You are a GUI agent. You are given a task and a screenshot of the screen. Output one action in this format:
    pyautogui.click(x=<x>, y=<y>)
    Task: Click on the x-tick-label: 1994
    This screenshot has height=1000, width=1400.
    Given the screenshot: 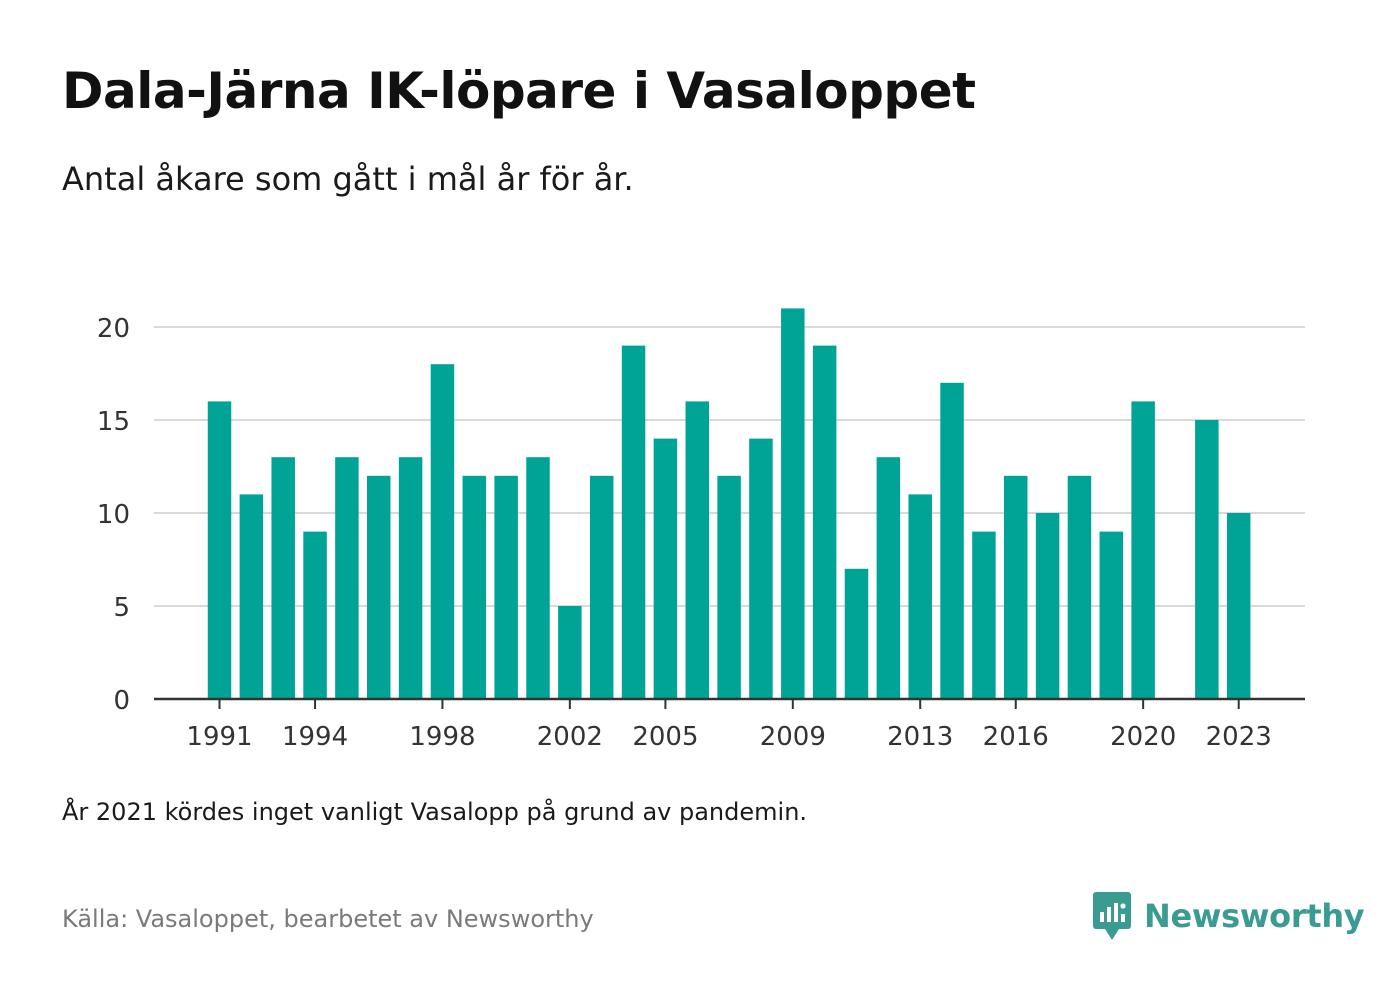 What is the action you would take?
    pyautogui.click(x=315, y=737)
    